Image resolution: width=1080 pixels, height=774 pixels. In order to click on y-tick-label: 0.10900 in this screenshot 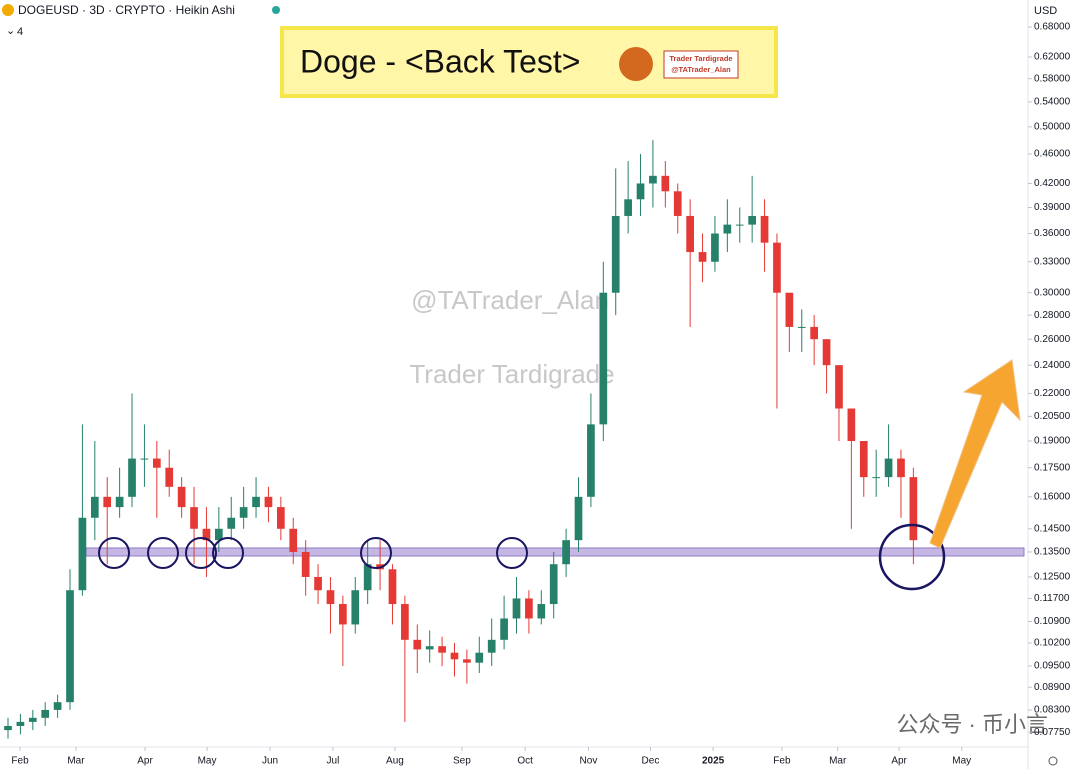, I will do `click(1052, 621)`.